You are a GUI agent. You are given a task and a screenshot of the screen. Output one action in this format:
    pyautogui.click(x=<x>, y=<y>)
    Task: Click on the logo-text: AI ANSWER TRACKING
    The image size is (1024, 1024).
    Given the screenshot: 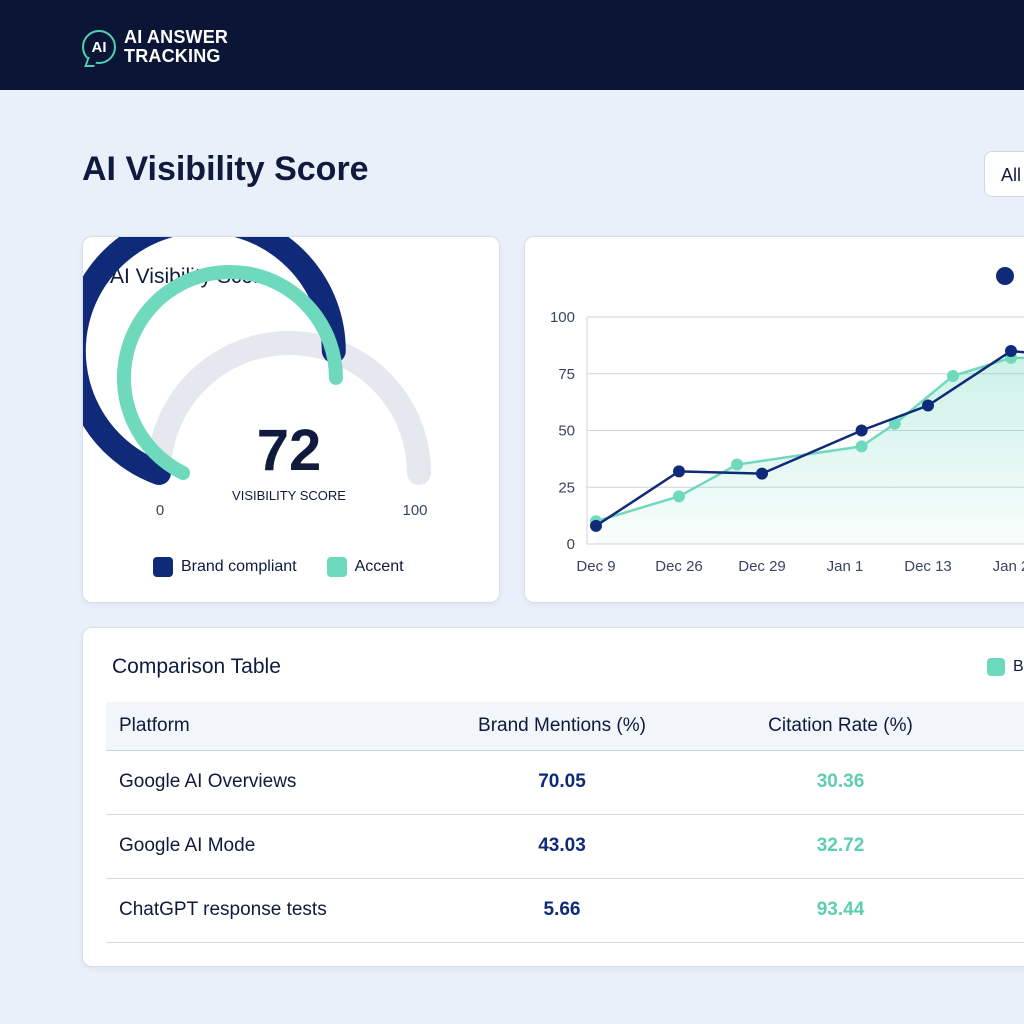 What is the action you would take?
    pyautogui.click(x=176, y=47)
    